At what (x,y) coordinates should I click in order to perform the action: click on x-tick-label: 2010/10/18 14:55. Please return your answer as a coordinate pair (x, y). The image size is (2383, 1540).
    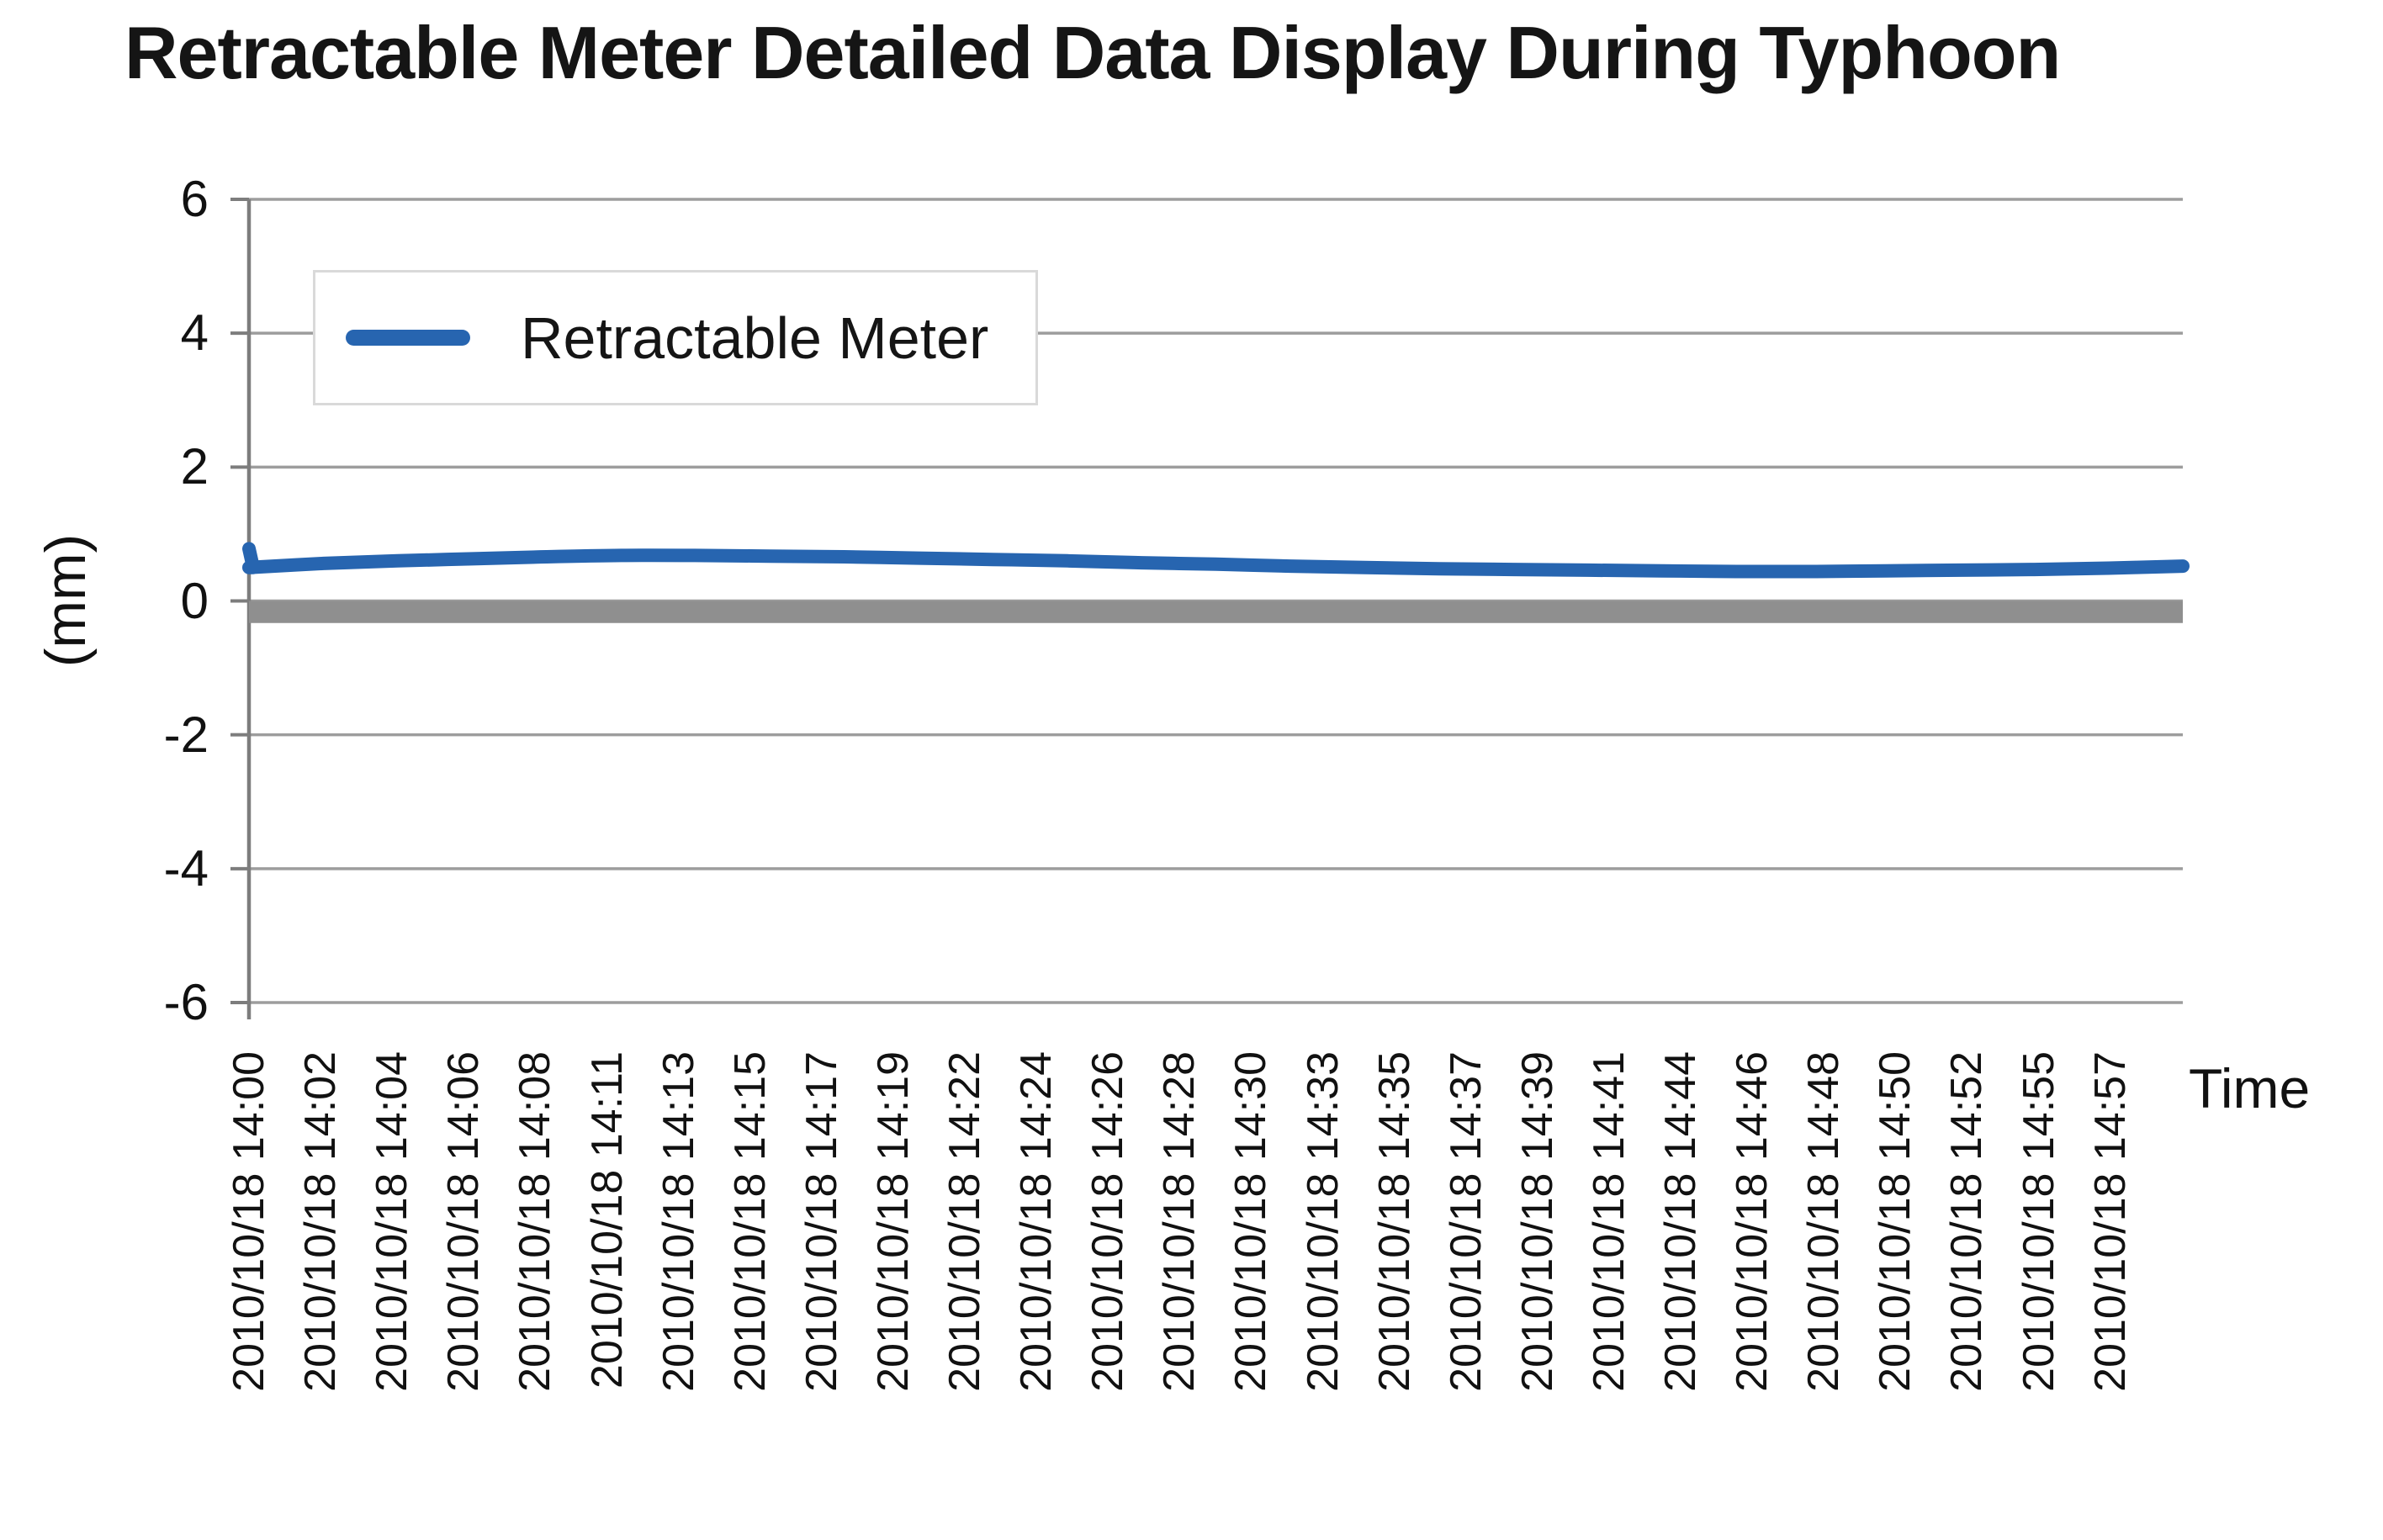
    Looking at the image, I should click on (2038, 1221).